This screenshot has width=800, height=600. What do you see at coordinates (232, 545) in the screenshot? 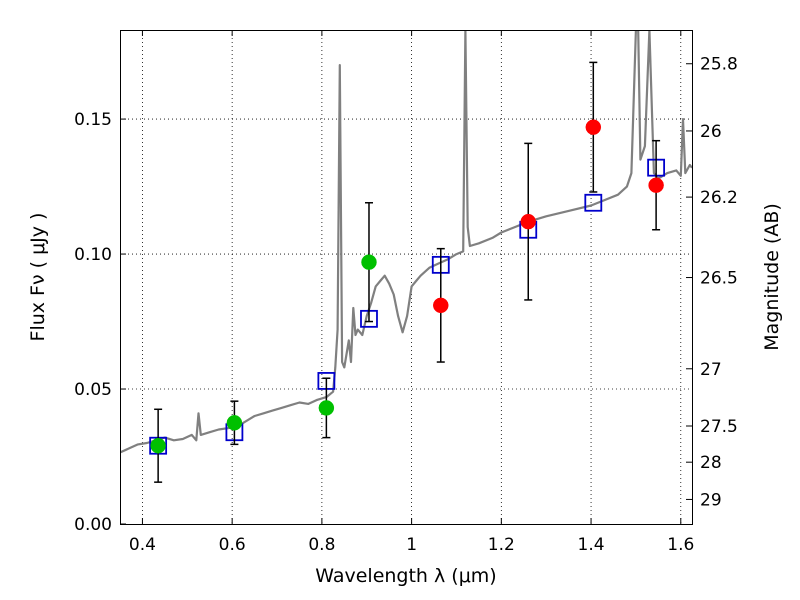
I see `x-tick-label: 0.6` at bounding box center [232, 545].